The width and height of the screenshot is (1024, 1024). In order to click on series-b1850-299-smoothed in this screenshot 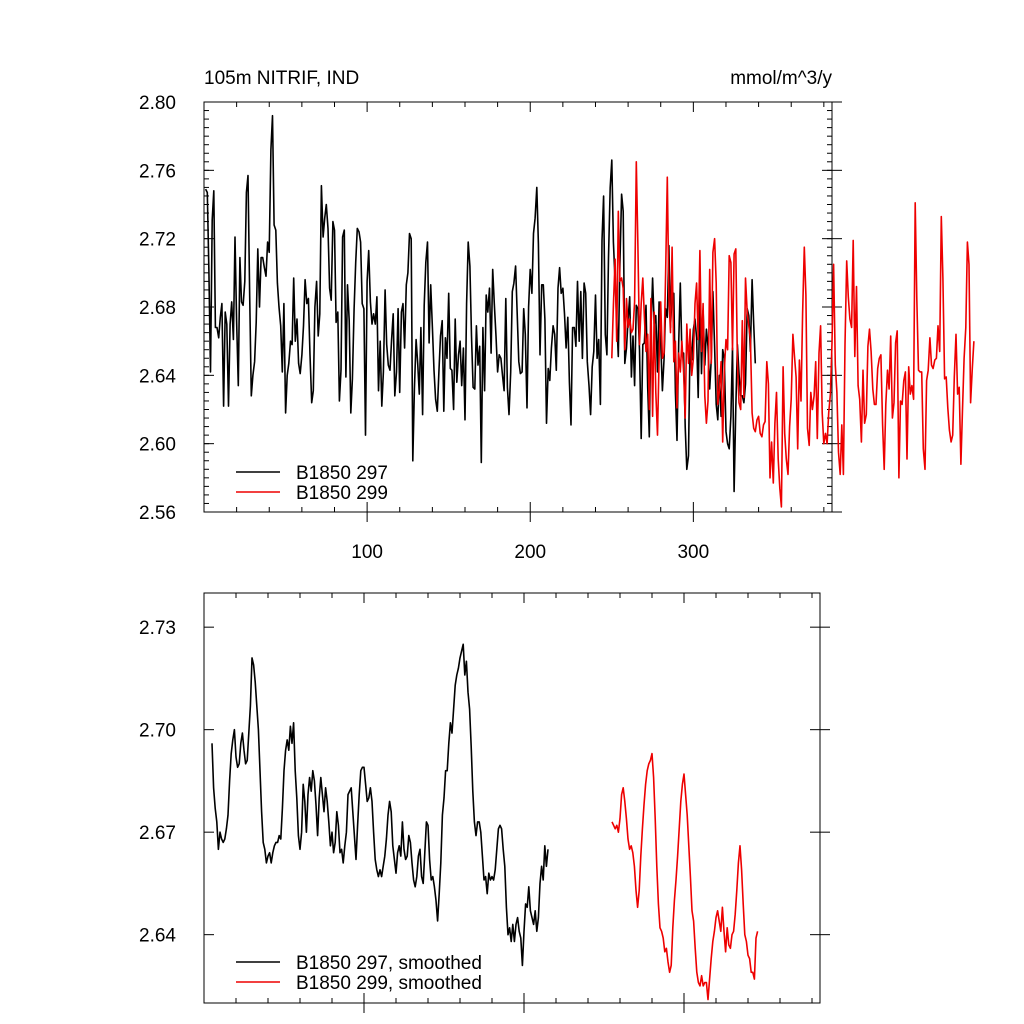, I will do `click(685, 876)`.